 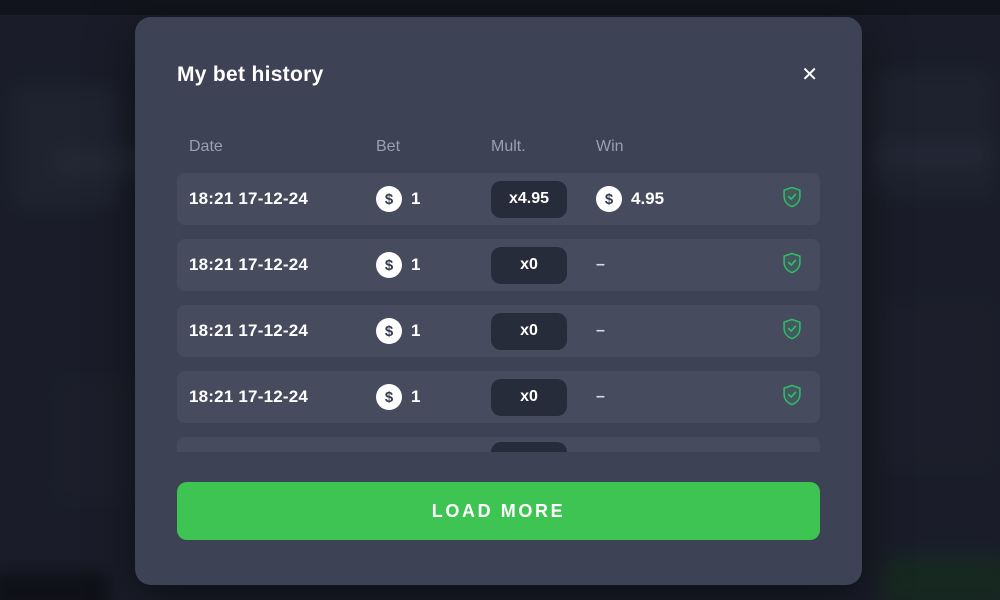 I want to click on modal-title: My bet history, so click(x=250, y=74).